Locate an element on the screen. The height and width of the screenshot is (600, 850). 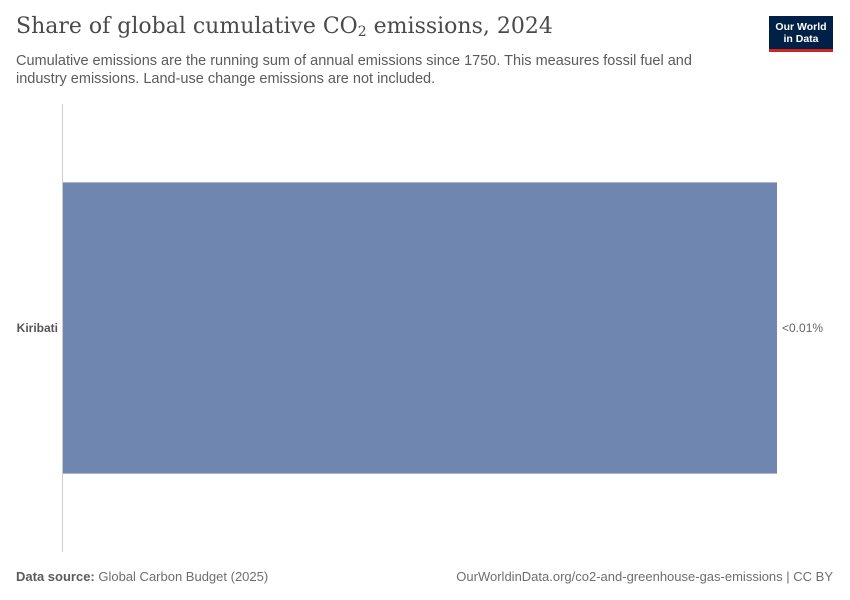
value-label: <0.01% is located at coordinates (802, 328).